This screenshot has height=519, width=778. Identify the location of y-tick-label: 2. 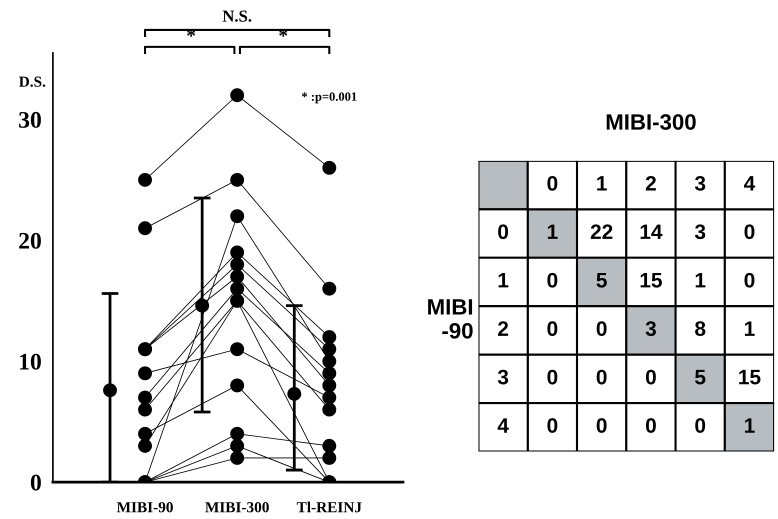
(503, 328).